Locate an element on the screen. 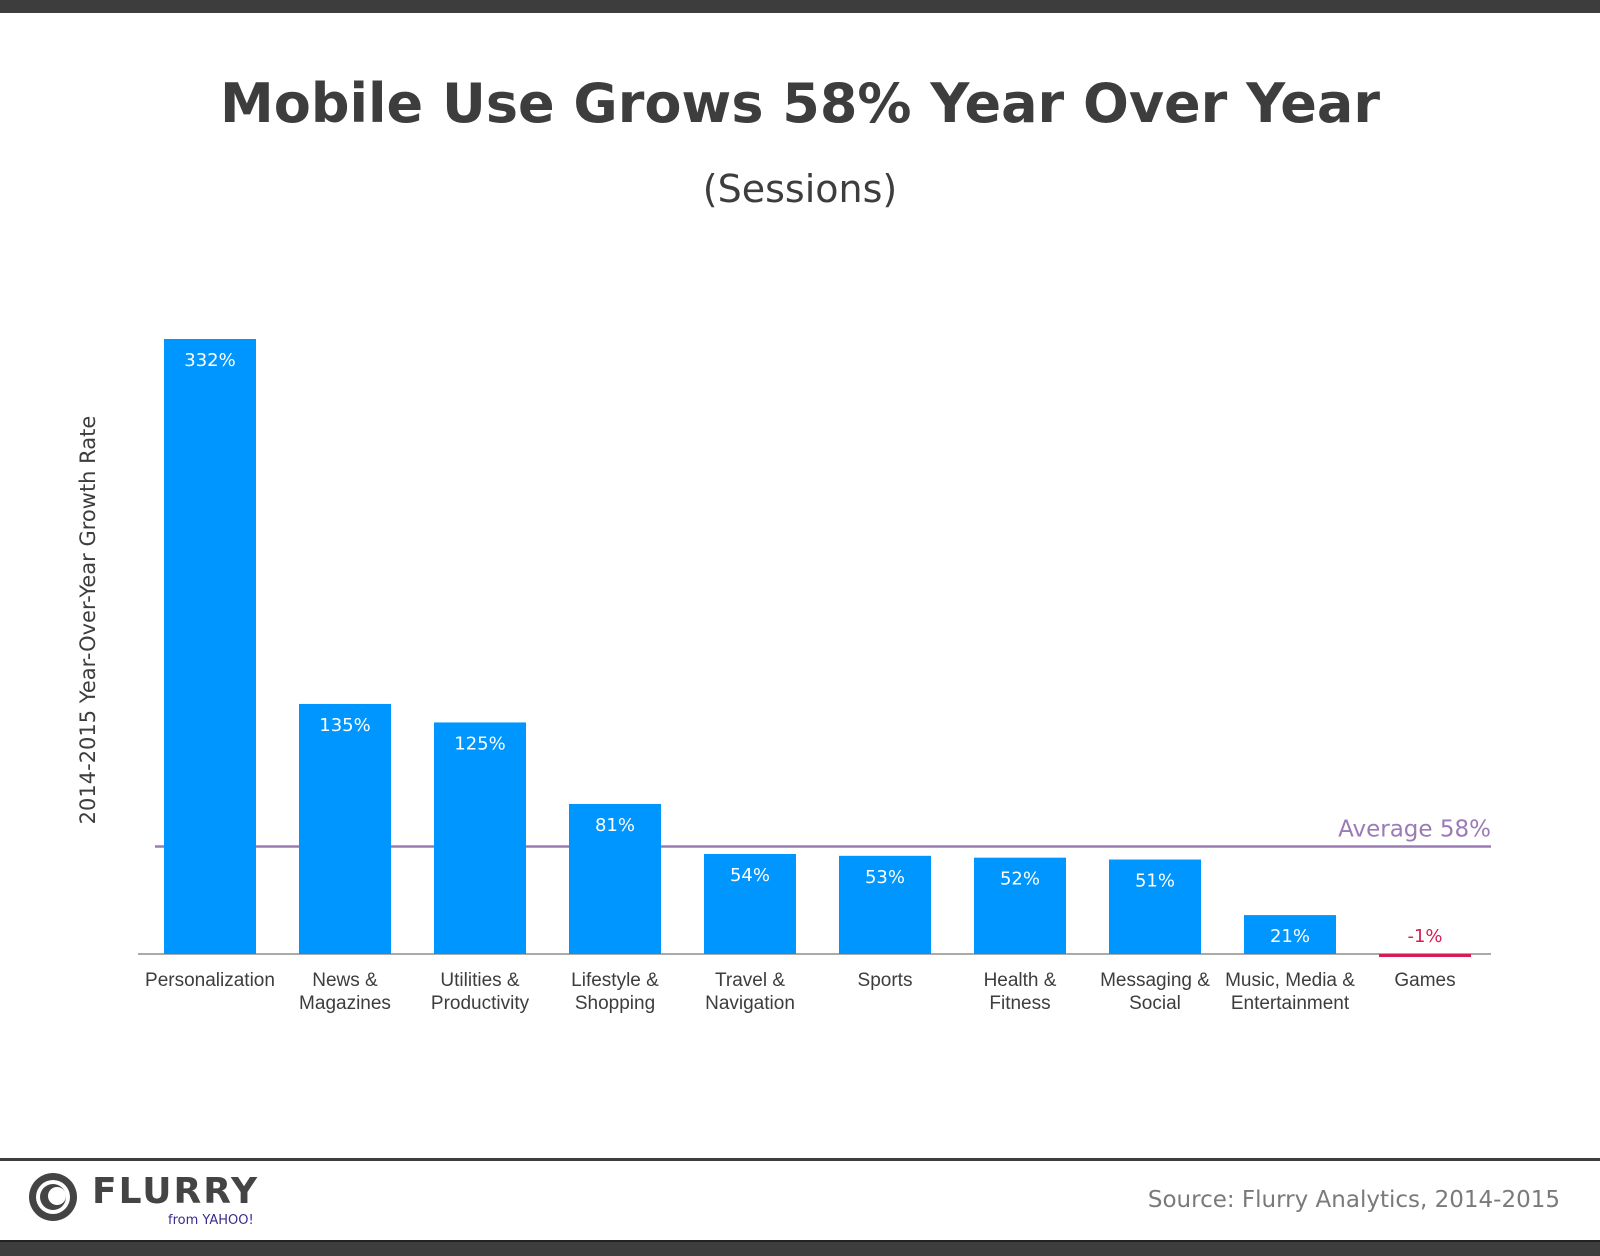 The height and width of the screenshot is (1256, 1600). data-label: 81% is located at coordinates (615, 825).